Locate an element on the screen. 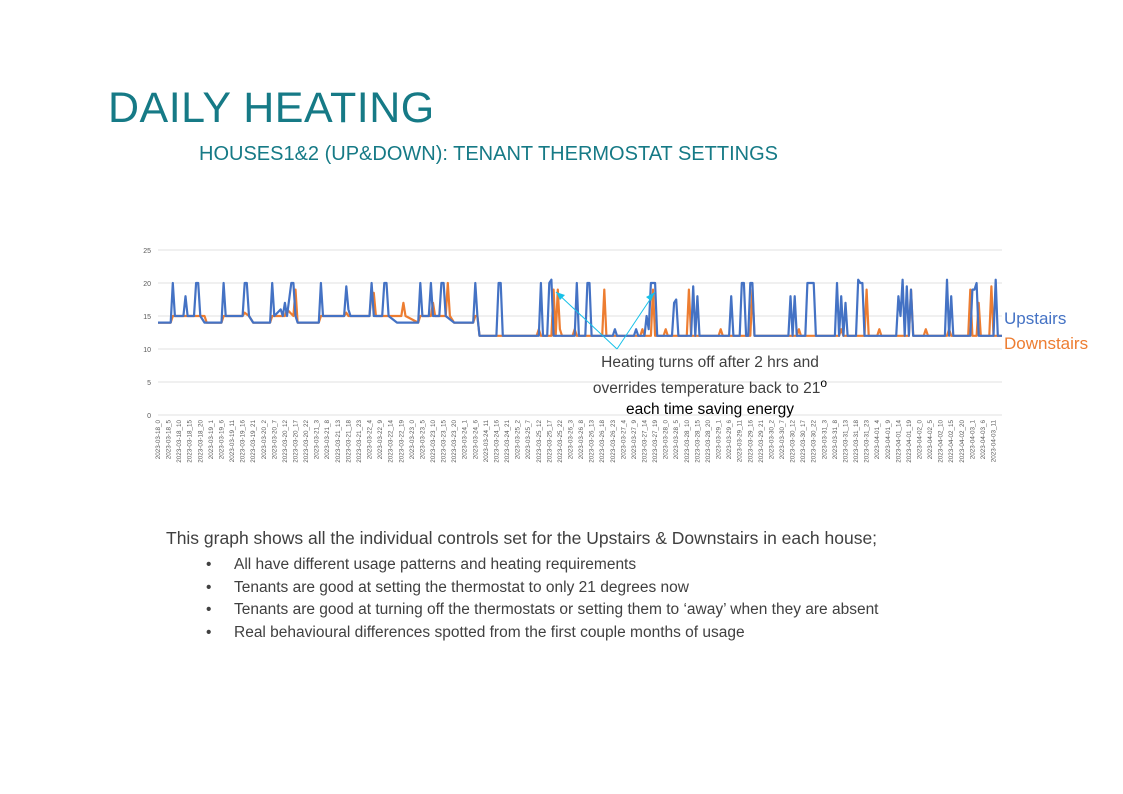 The width and height of the screenshot is (1123, 794). x-tick-label: 2023-03-29_16 is located at coordinates (750, 441).